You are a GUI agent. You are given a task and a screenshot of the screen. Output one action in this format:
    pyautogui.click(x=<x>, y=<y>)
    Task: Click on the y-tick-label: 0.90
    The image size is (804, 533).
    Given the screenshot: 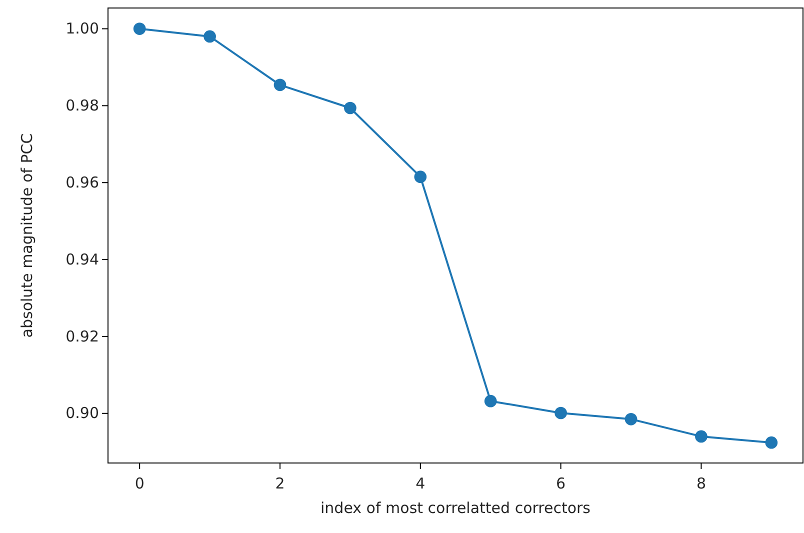 What is the action you would take?
    pyautogui.click(x=82, y=413)
    